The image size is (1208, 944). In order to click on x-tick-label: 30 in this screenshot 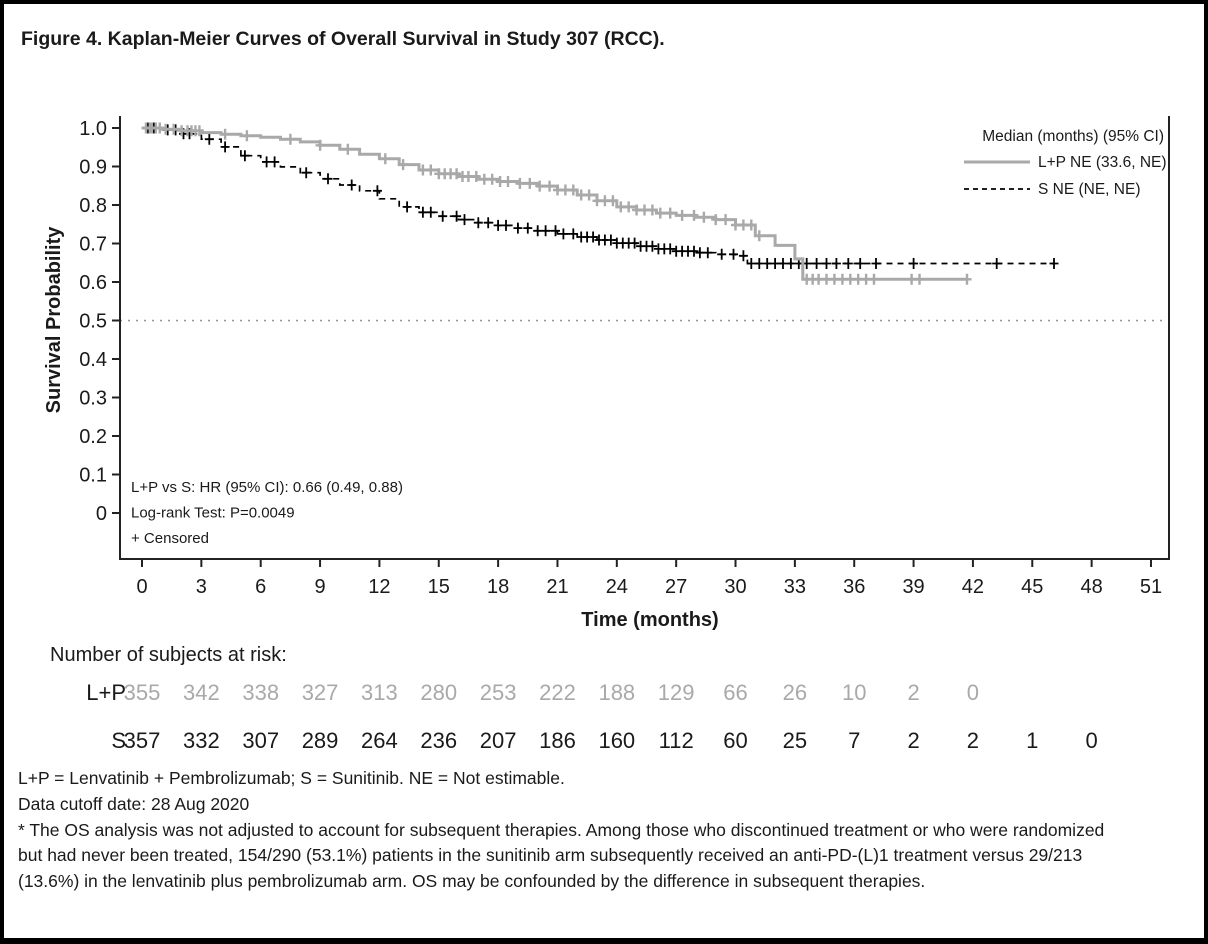, I will do `click(735, 587)`.